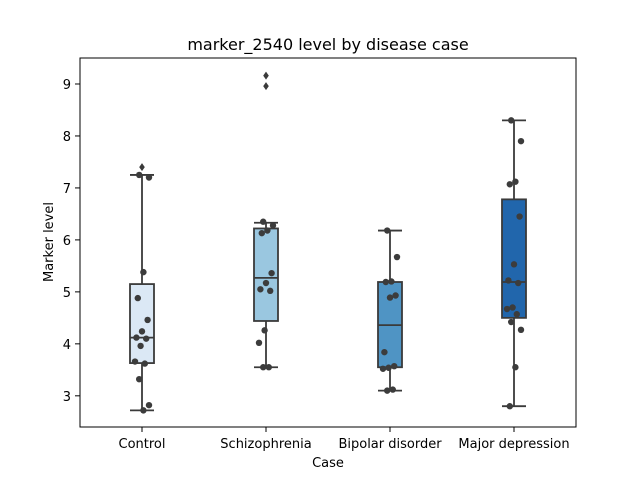 The image size is (640, 480). What do you see at coordinates (327, 45) in the screenshot?
I see `chart-title: marker_2540 level by disease case` at bounding box center [327, 45].